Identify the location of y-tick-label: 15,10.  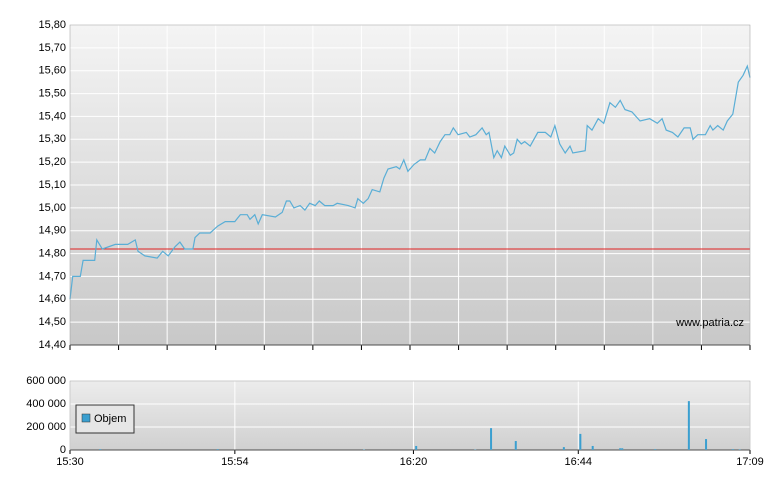
(52, 185).